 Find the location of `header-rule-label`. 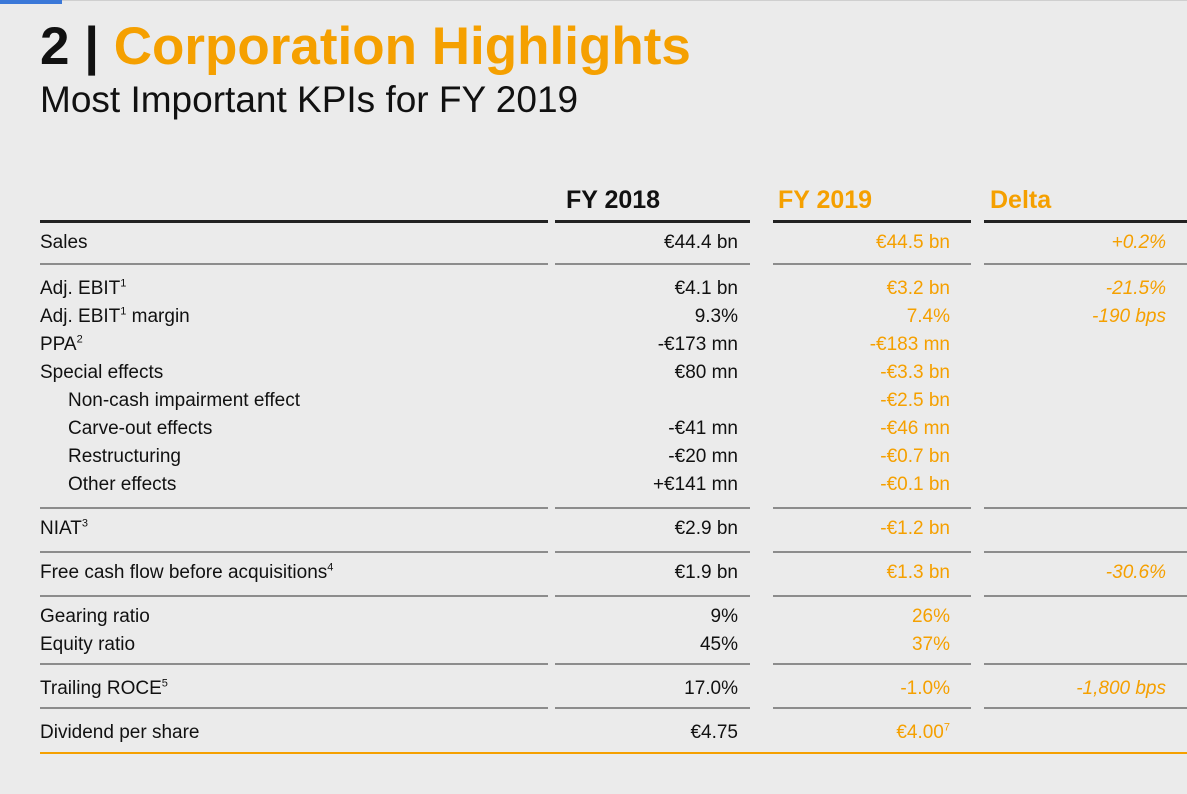

header-rule-label is located at coordinates (294, 221).